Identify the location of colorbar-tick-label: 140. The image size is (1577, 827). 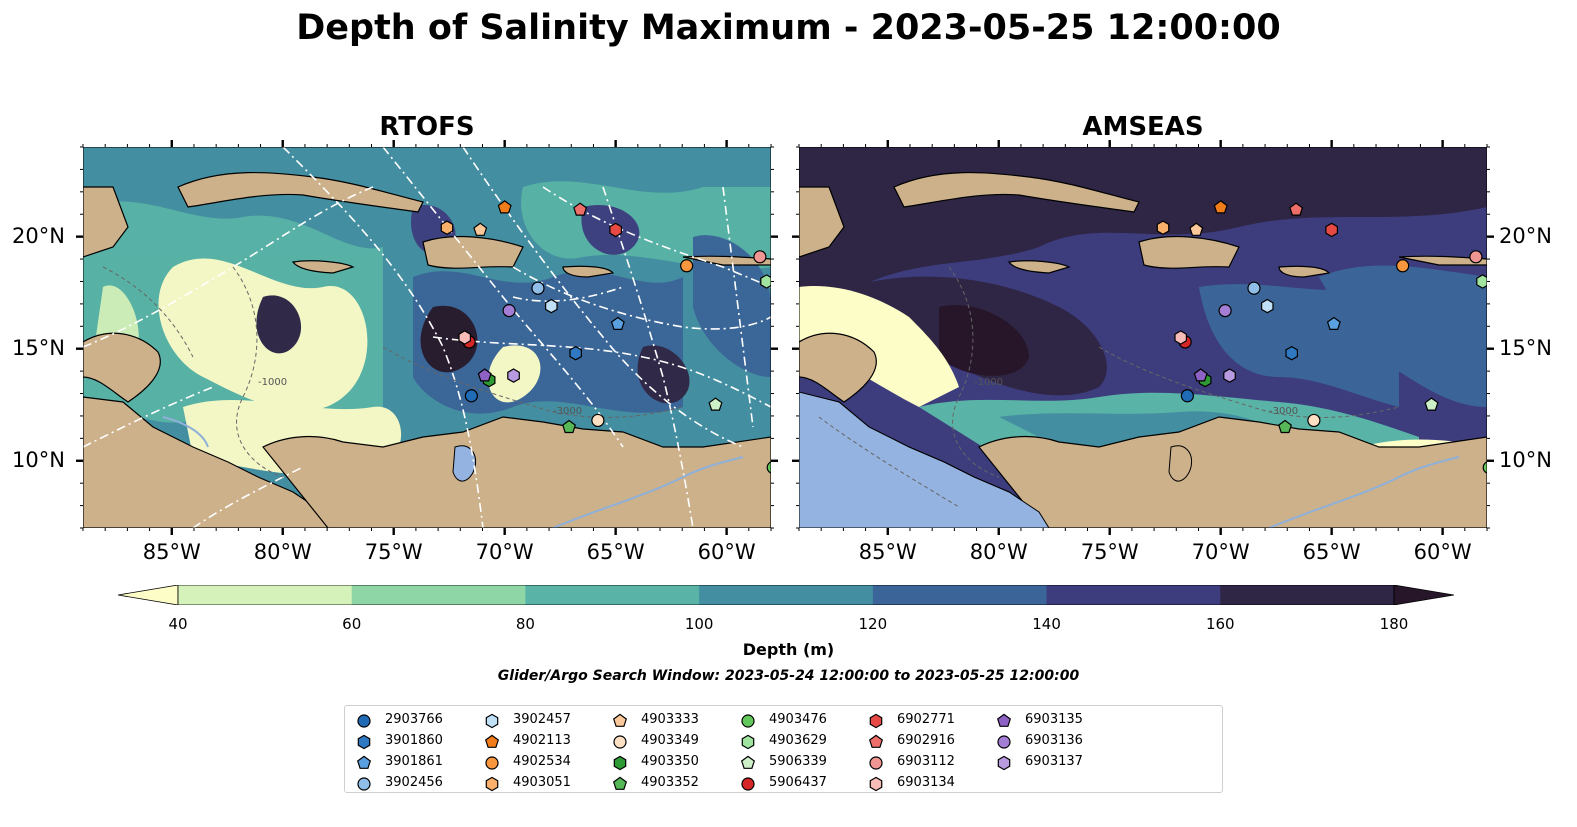
(1046, 624).